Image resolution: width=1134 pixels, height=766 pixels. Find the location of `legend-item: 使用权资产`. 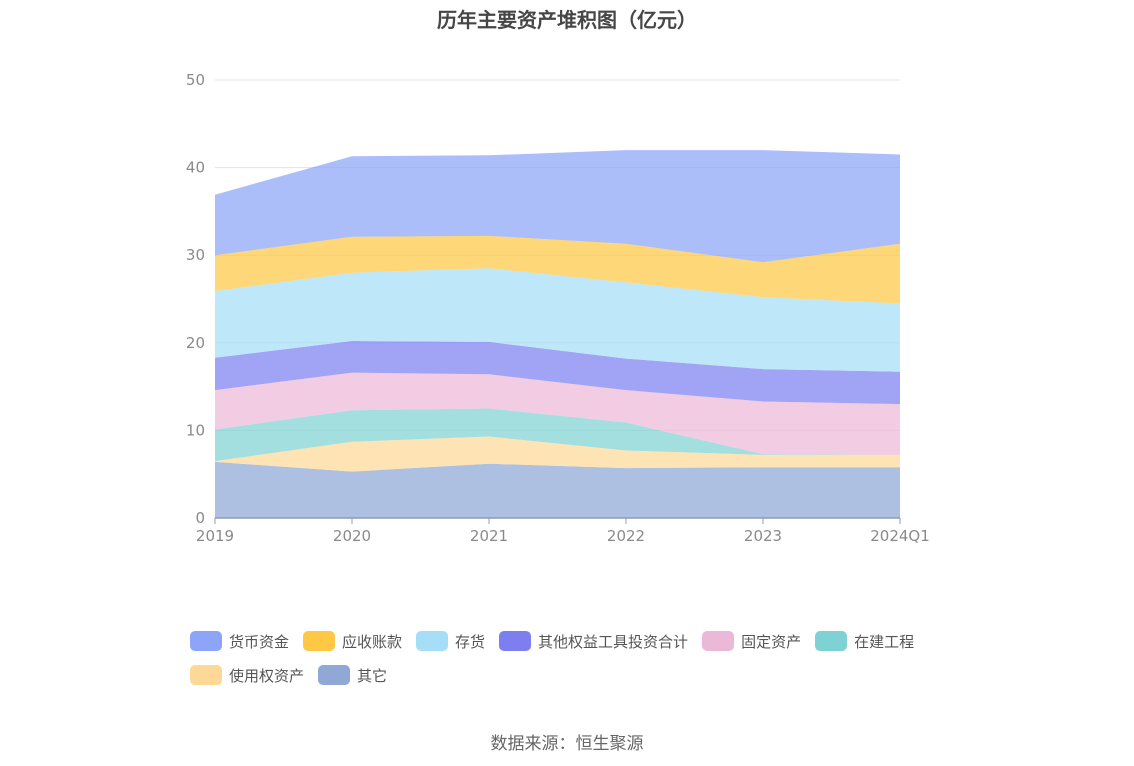

legend-item: 使用权资产 is located at coordinates (247, 675).